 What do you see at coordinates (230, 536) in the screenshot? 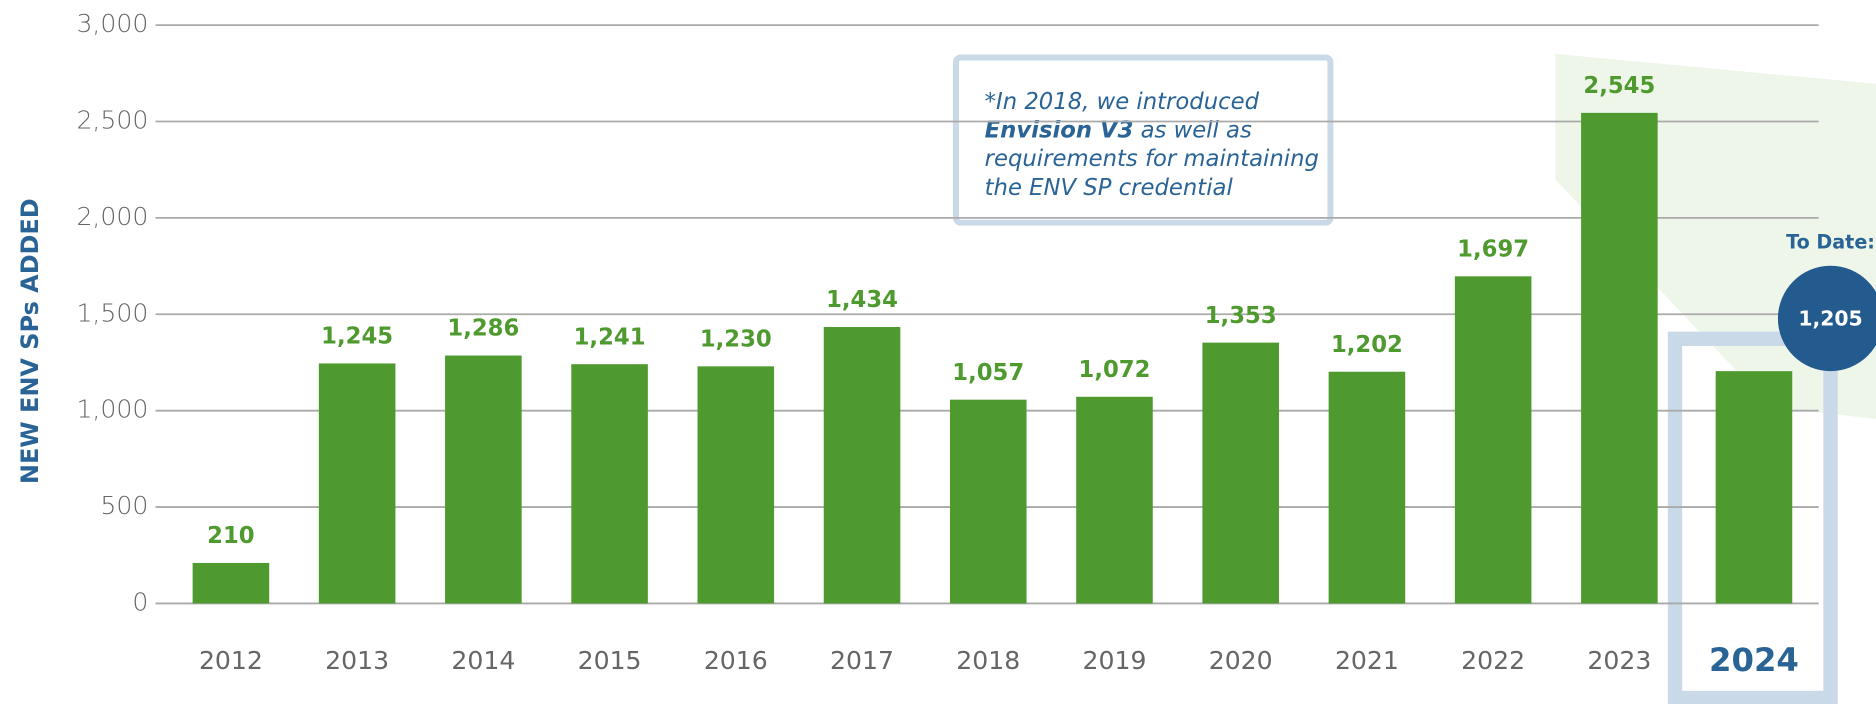
I see `value-label: 210` at bounding box center [230, 536].